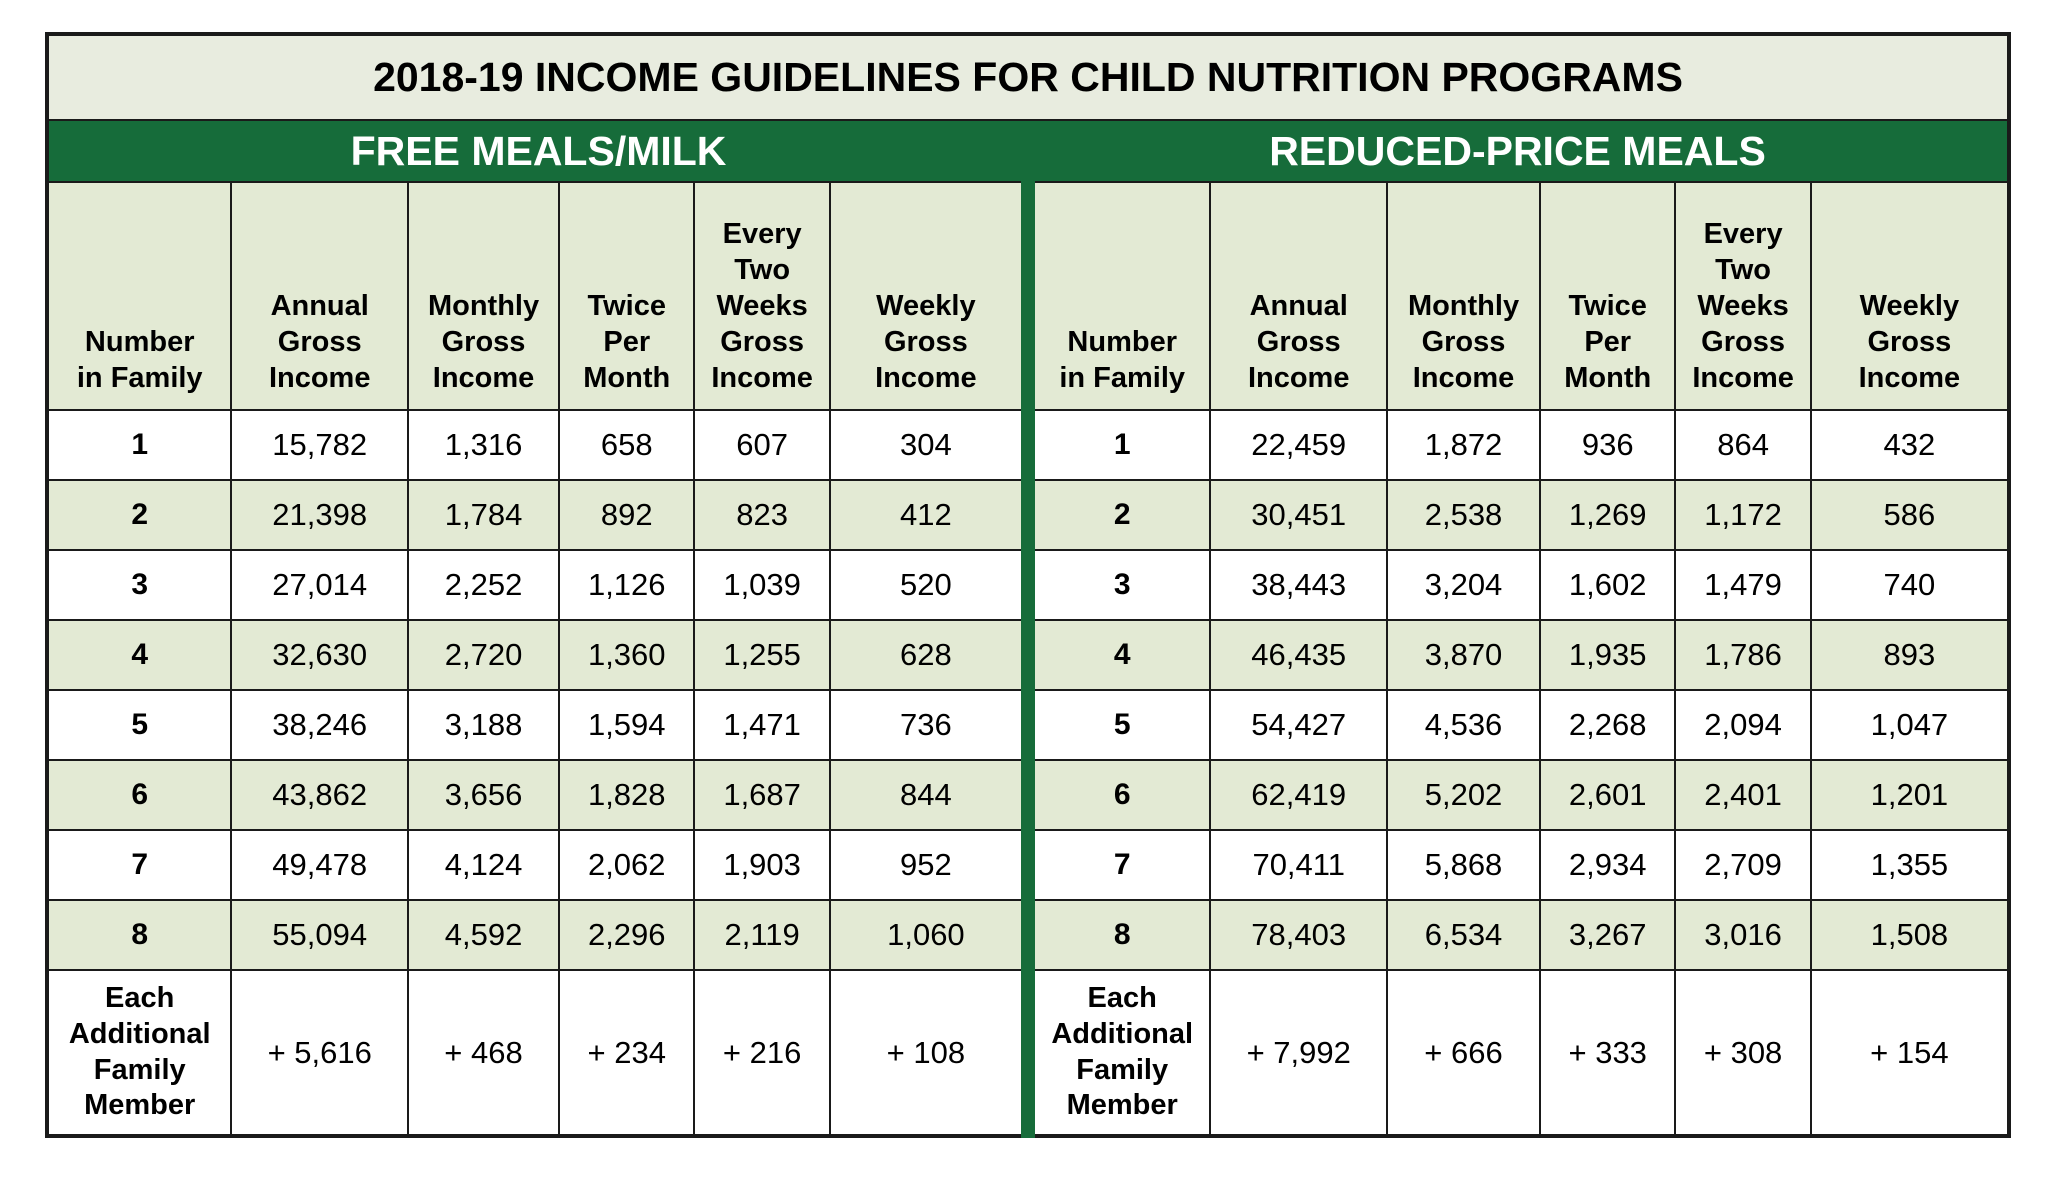 This screenshot has width=2048, height=1198. What do you see at coordinates (1608, 1053) in the screenshot?
I see `value-cell: + 333` at bounding box center [1608, 1053].